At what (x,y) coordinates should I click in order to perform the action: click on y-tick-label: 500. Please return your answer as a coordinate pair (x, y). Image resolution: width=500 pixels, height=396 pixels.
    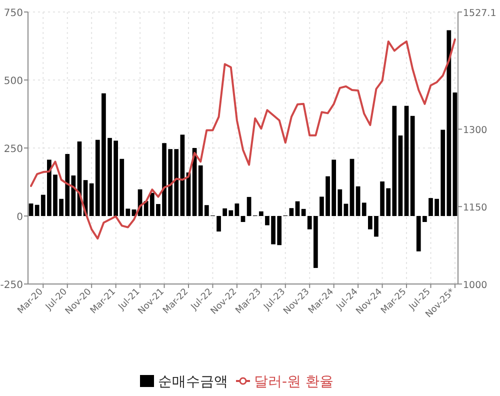
    Looking at the image, I should click on (13, 81).